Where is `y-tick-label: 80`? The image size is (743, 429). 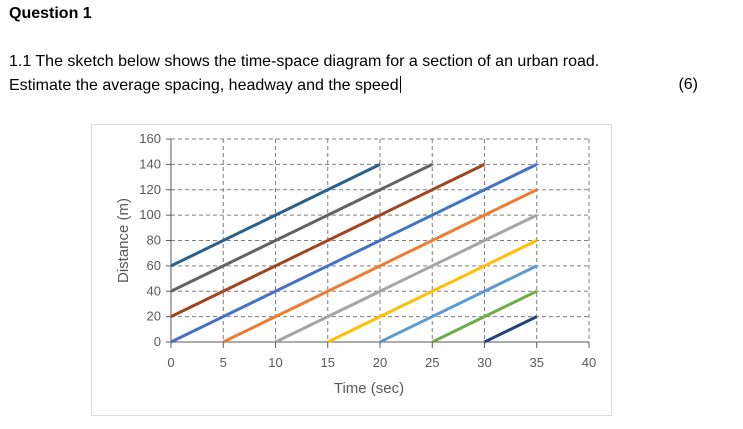
y-tick-label: 80 is located at coordinates (154, 240).